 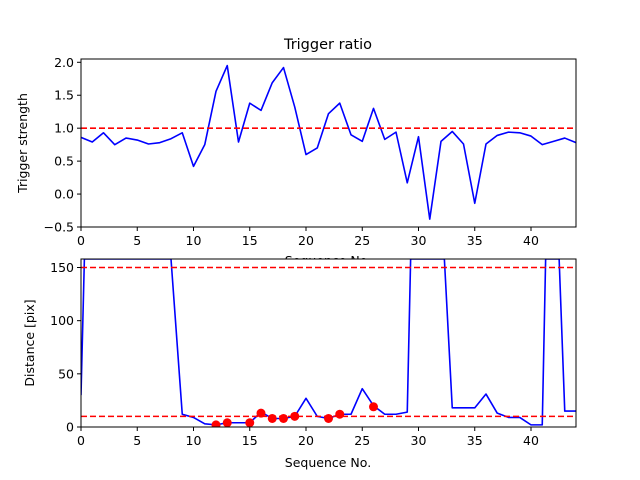 I want to click on y-tick-label: 0.0, so click(x=64, y=194).